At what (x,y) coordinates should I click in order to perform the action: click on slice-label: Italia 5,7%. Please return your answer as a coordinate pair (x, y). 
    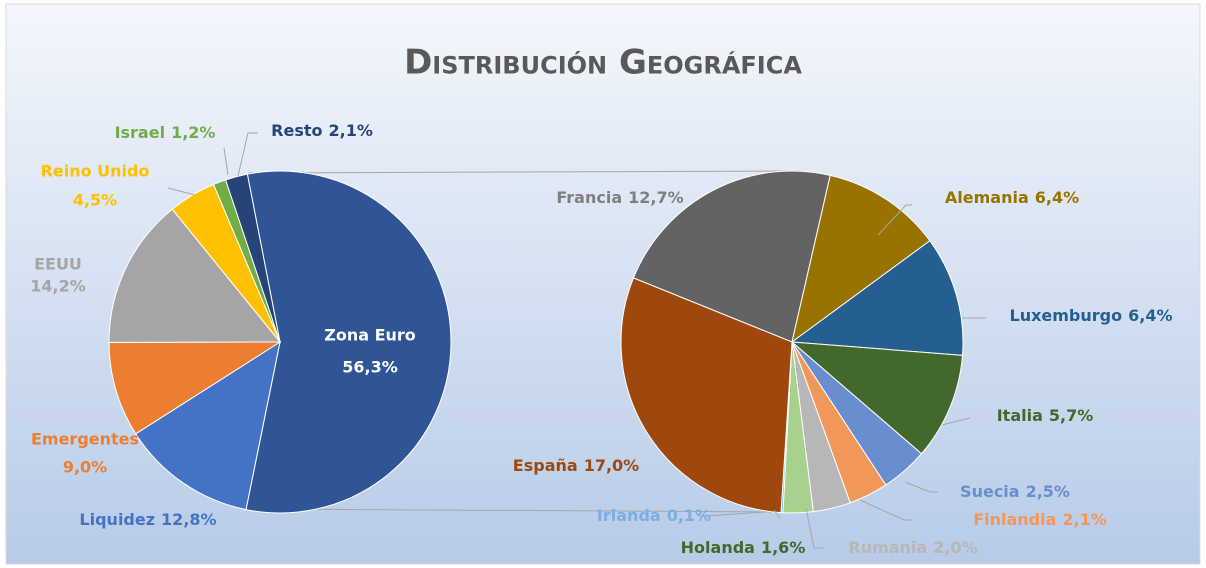
    Looking at the image, I should click on (1045, 415).